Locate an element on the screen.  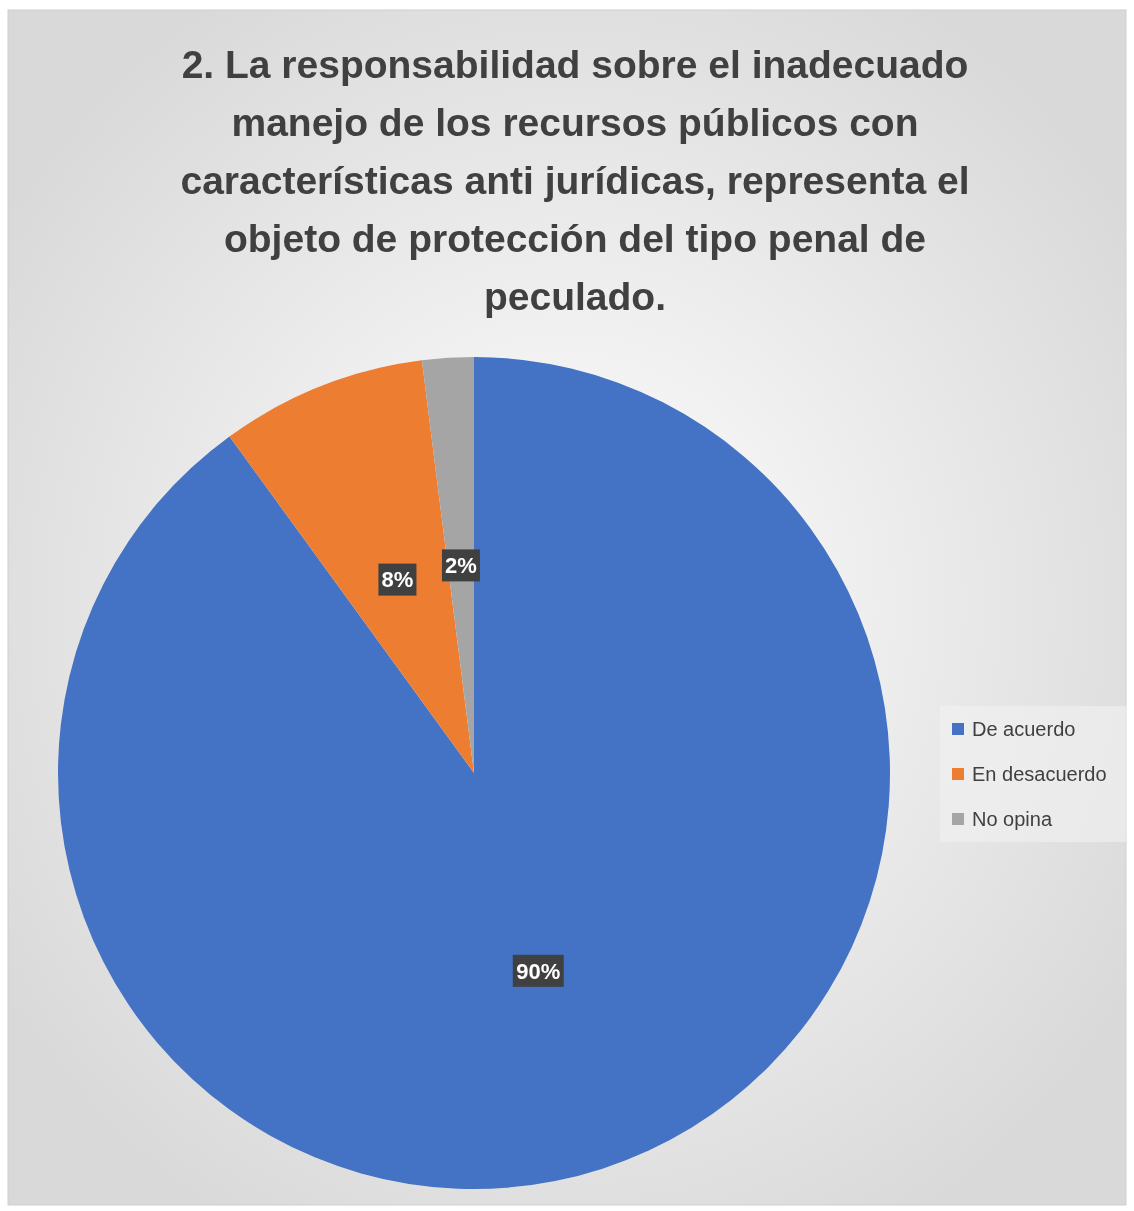
data-label: 8% is located at coordinates (397, 580).